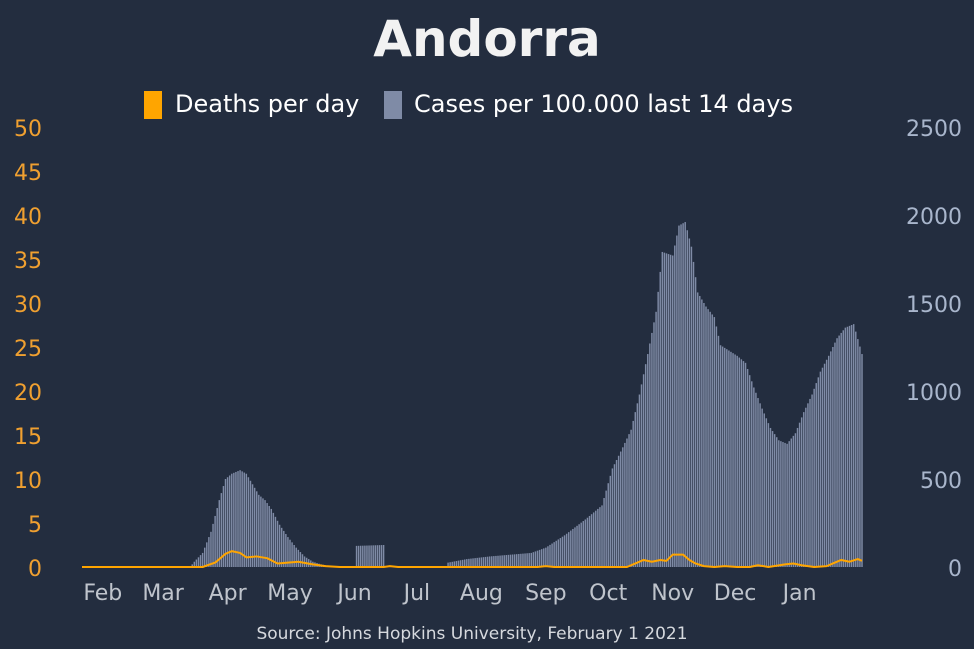  What do you see at coordinates (608, 593) in the screenshot?
I see `x-tick-label: Oct` at bounding box center [608, 593].